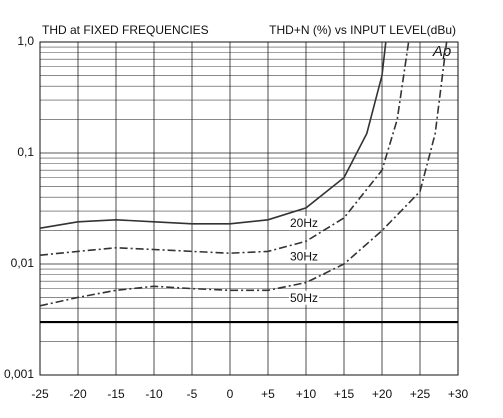  Describe the element at coordinates (23, 263) in the screenshot. I see `y-tick-label: 0,01` at that location.